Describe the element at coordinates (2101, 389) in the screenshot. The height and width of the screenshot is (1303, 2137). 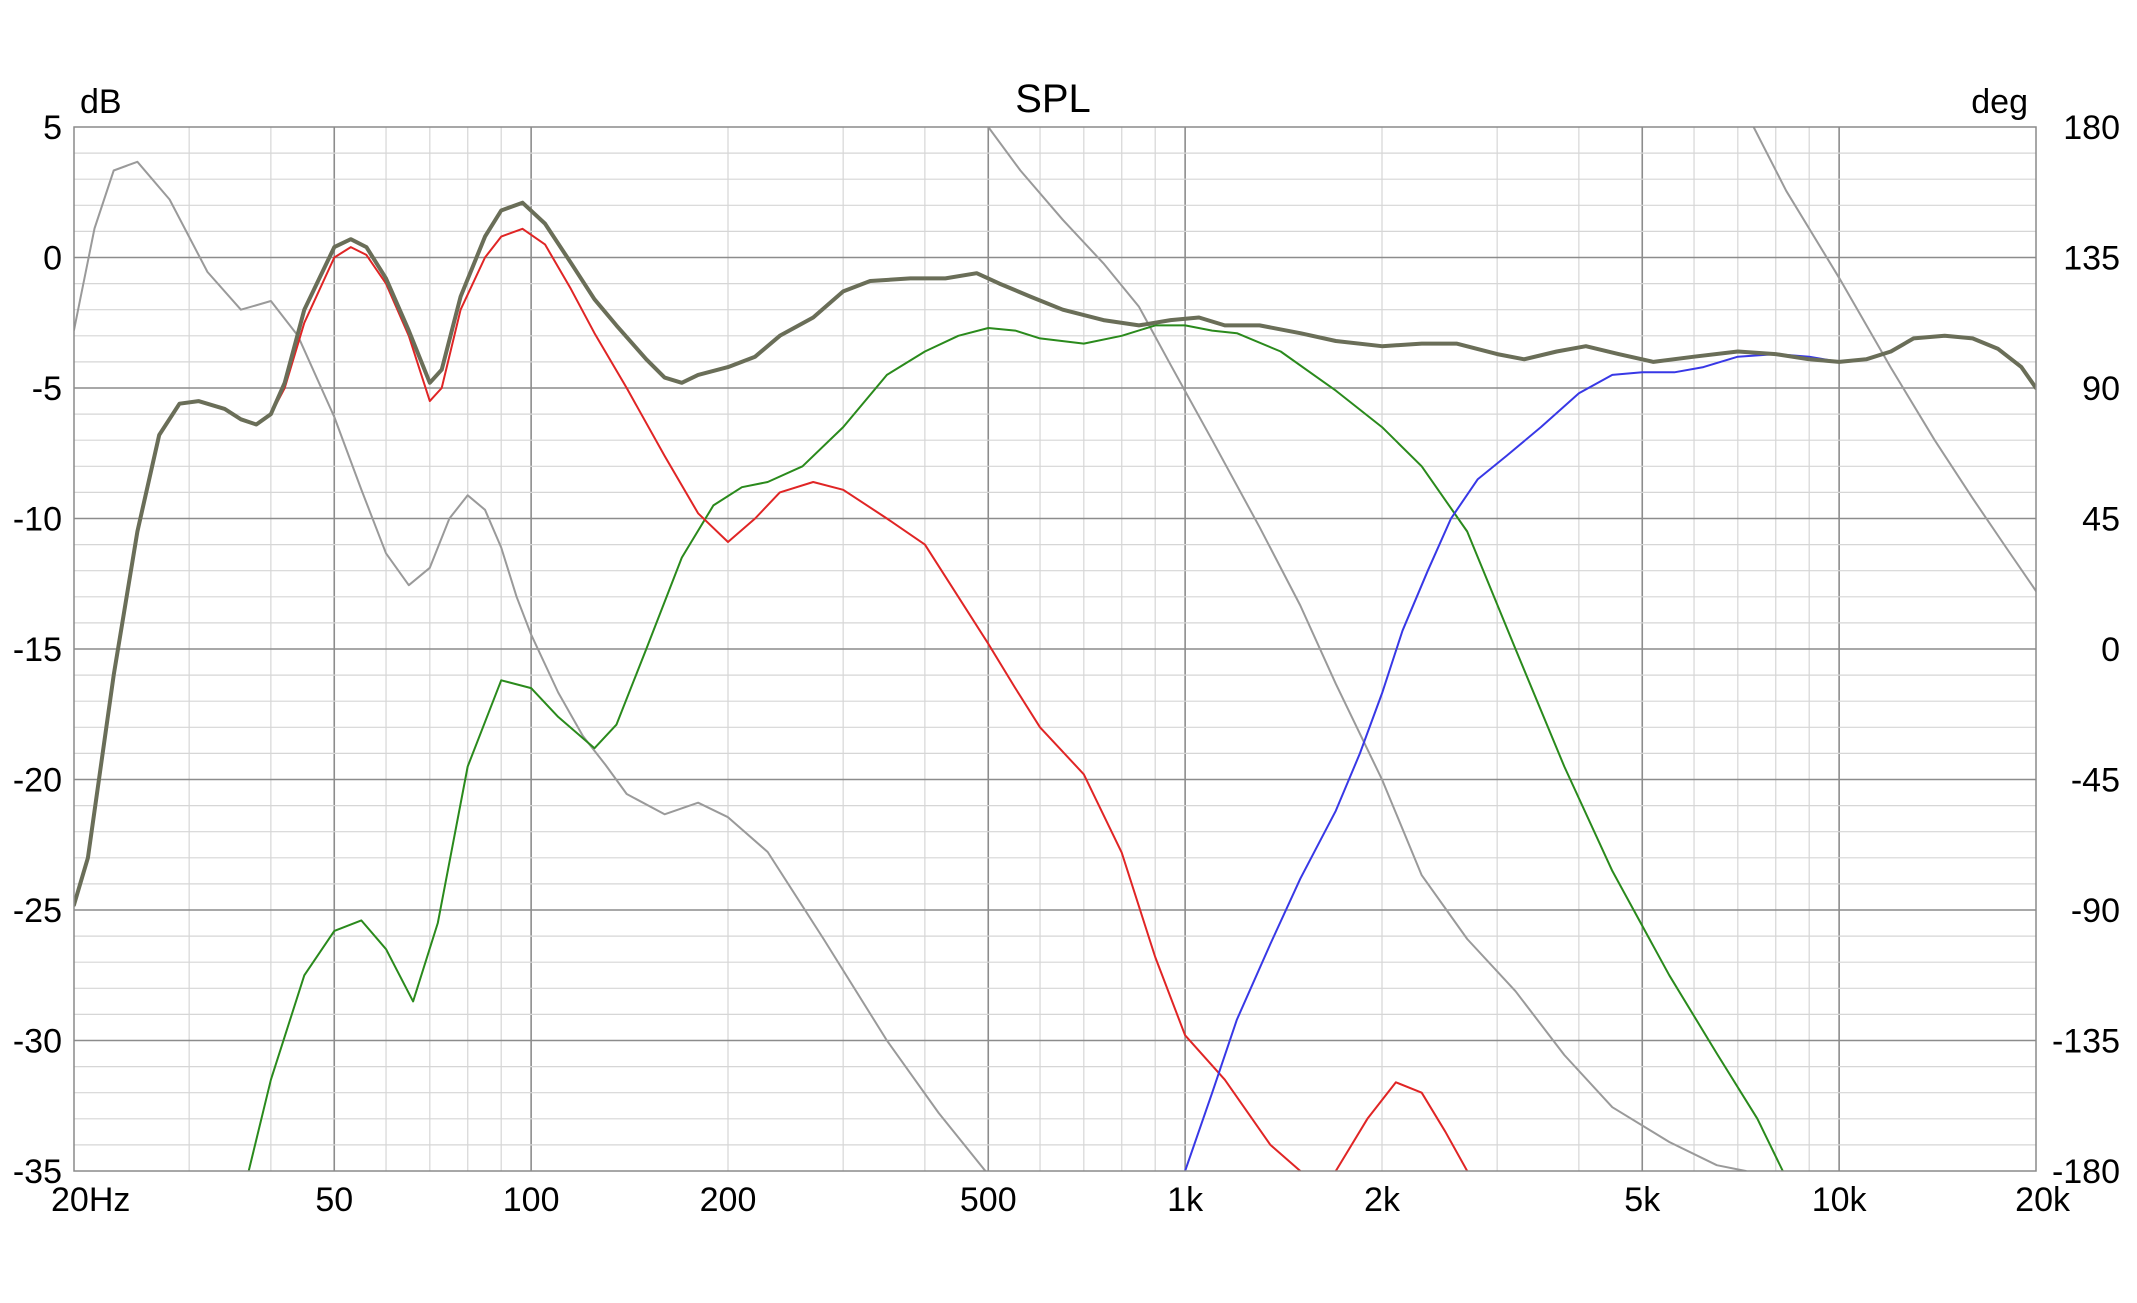
I see `y2-tick-label: 90` at that location.